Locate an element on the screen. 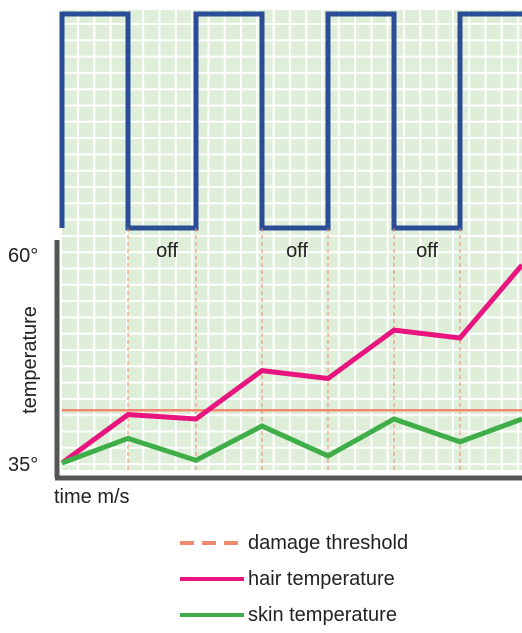 The image size is (522, 633). legend-item-damage-threshold: damage threshold is located at coordinates (294, 543).